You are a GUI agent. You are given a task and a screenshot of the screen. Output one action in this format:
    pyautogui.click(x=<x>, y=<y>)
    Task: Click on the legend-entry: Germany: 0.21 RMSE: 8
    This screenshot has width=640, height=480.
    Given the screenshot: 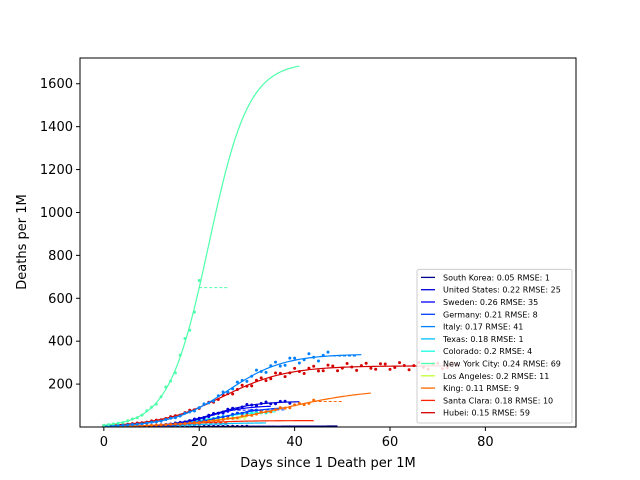 What is the action you would take?
    pyautogui.click(x=490, y=314)
    